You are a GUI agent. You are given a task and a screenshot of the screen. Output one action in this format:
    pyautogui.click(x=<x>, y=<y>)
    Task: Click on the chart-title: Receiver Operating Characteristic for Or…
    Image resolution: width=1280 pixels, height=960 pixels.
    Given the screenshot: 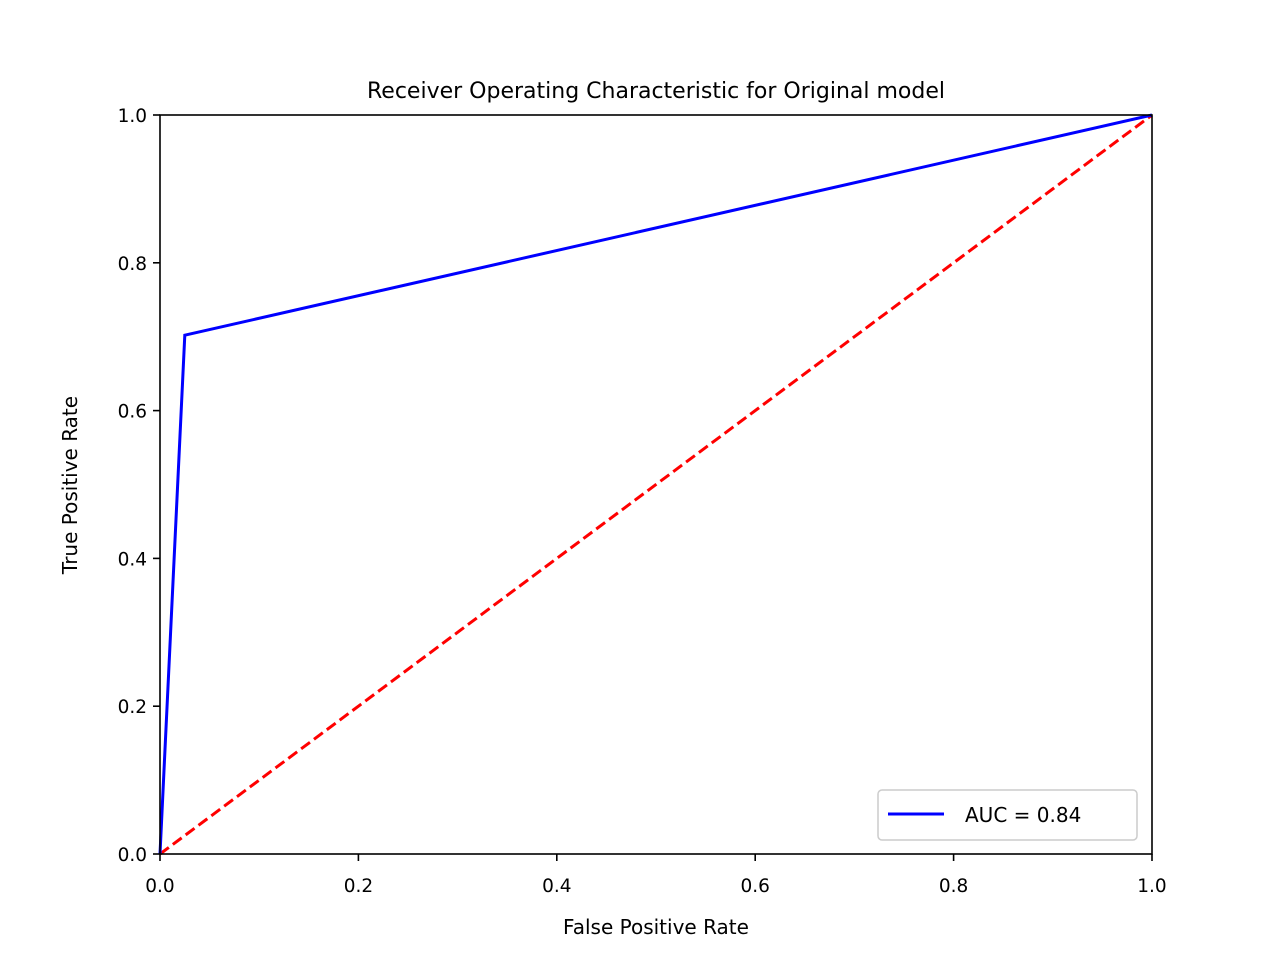 What is the action you would take?
    pyautogui.click(x=656, y=91)
    